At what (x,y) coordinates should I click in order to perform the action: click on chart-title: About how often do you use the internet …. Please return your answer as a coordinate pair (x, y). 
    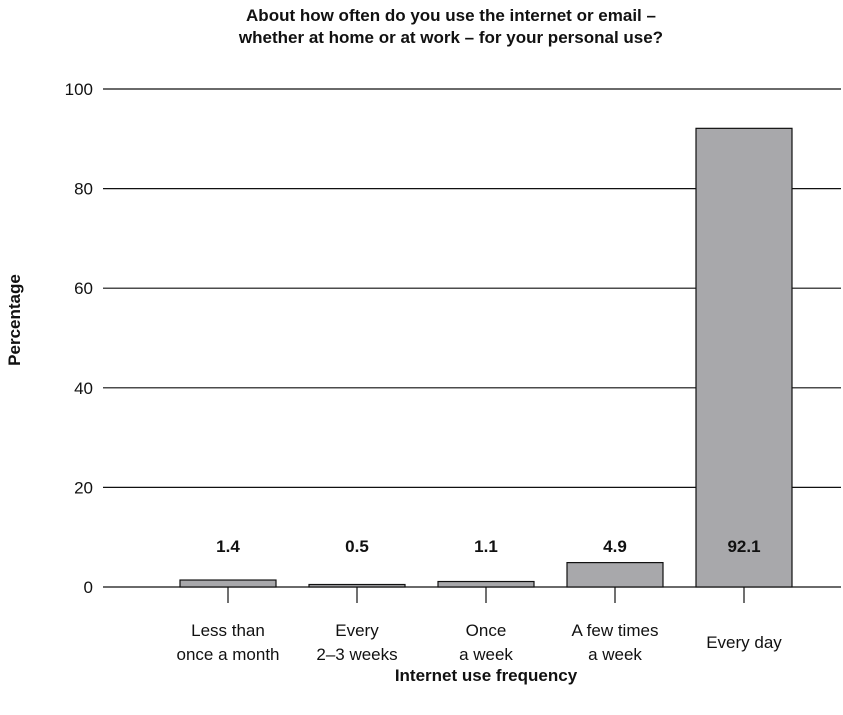
    Looking at the image, I should click on (450, 26).